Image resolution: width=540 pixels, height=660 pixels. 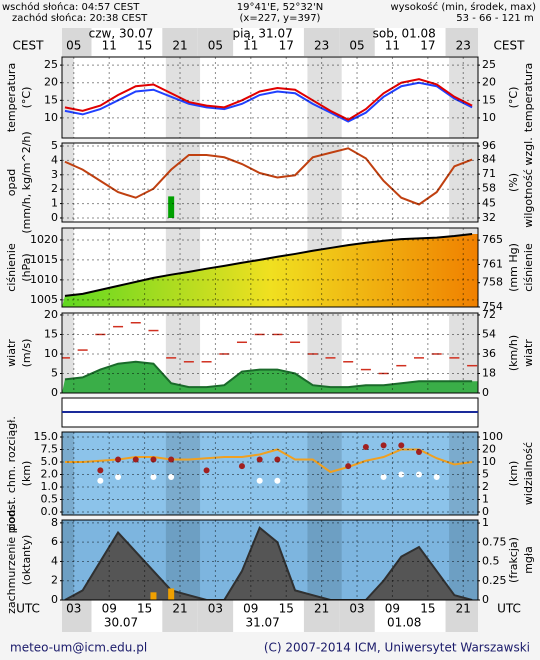 What do you see at coordinates (54, 522) in the screenshot?
I see `y-tick-label: 8` at bounding box center [54, 522].